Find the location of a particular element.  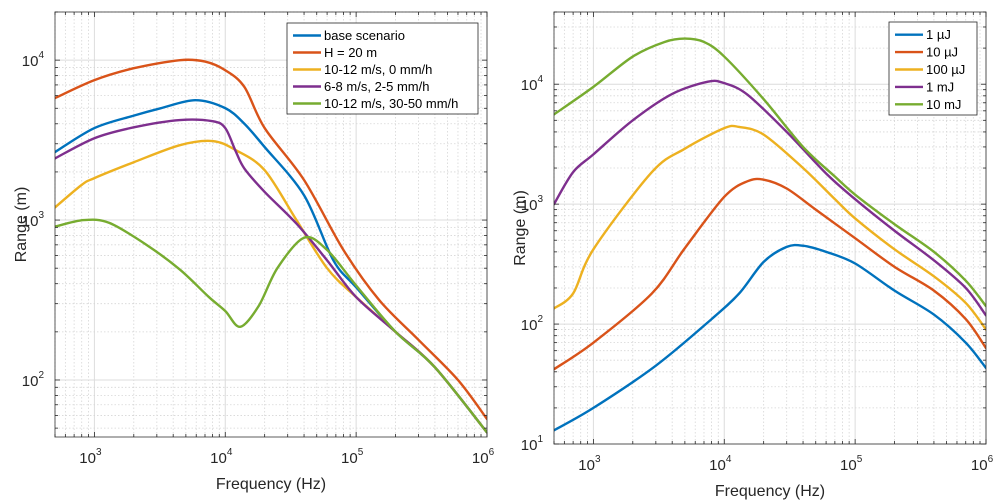

right-y-tick-label: 10⁴ is located at coordinates (532, 84).